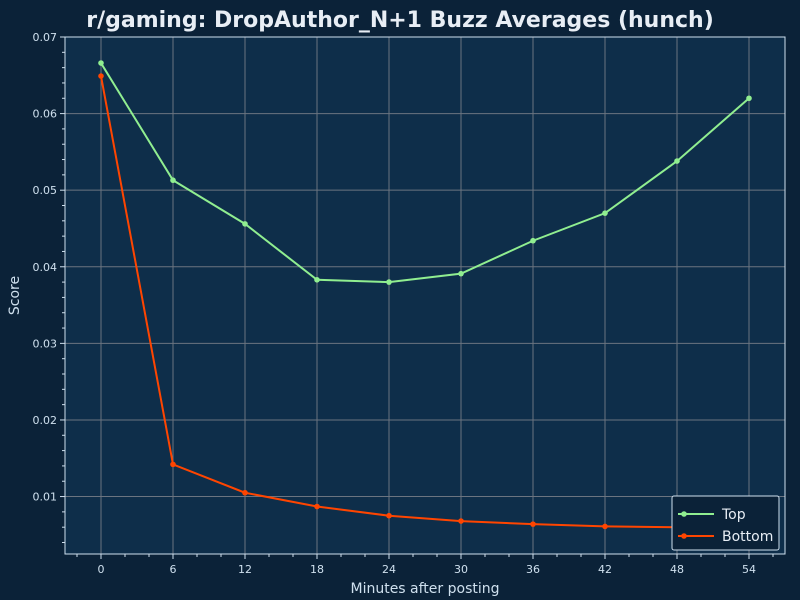 This screenshot has width=800, height=600. What do you see at coordinates (49, 287) in the screenshot?
I see `y-ticks: 0.01 0.02 0.03 0.04 0.05 0.06 0.07` at bounding box center [49, 287].